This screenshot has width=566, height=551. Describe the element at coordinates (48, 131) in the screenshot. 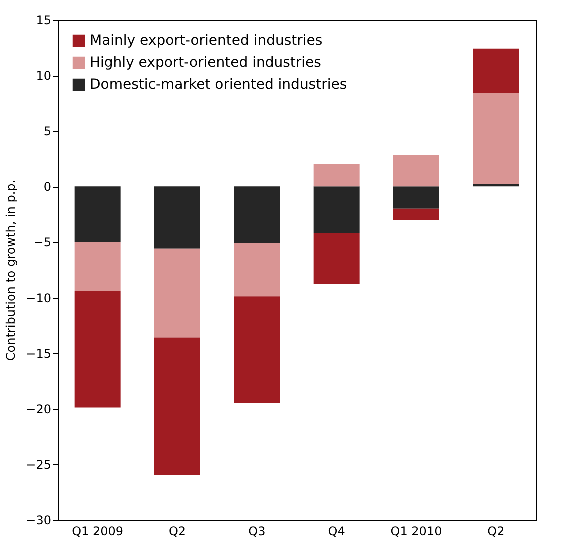

I see `y-tick-label: 5` at that location.